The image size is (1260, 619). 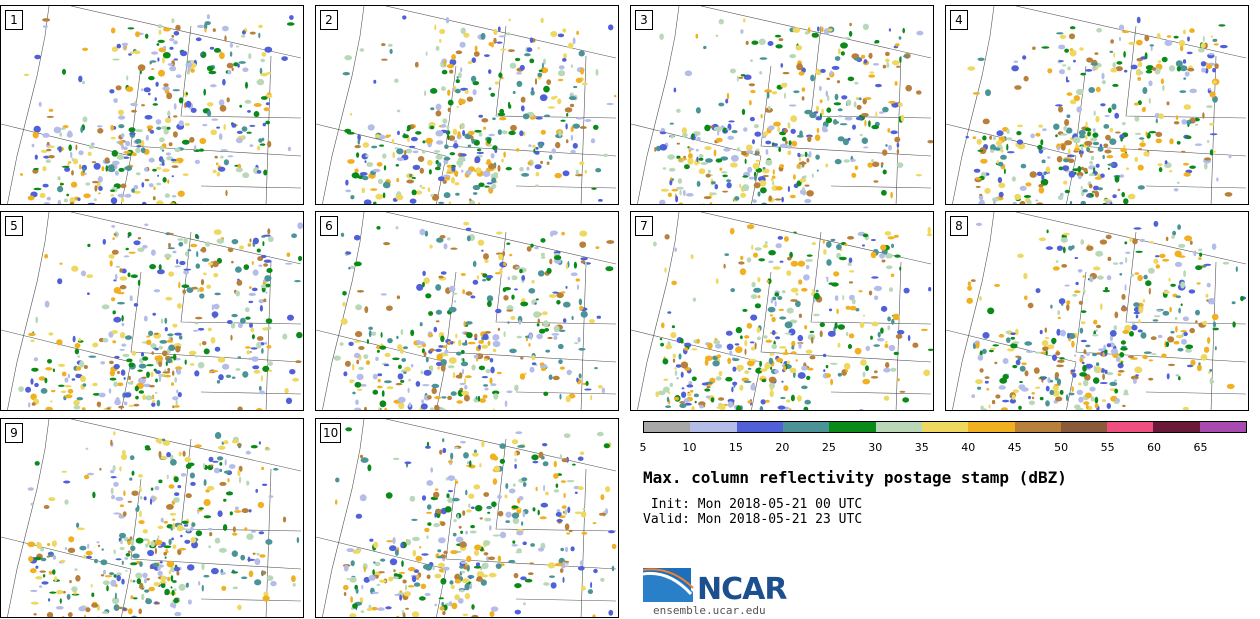 What do you see at coordinates (943, 448) in the screenshot?
I see `colorbar-tick-labels: 5 10 15 20 25 30 35 40 45 50 55 60 65` at bounding box center [943, 448].